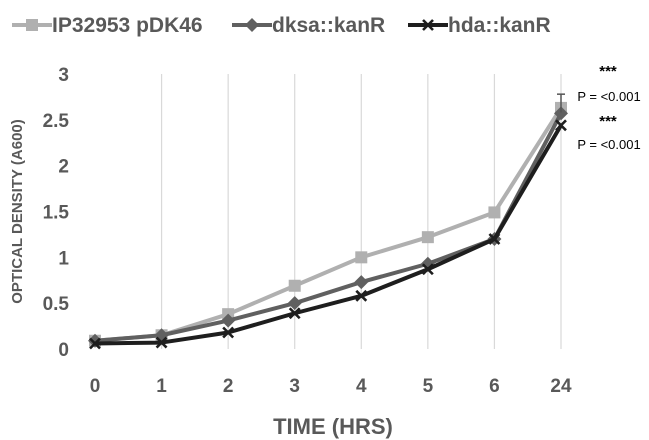  I want to click on y-tick-label: 1, so click(63, 258).